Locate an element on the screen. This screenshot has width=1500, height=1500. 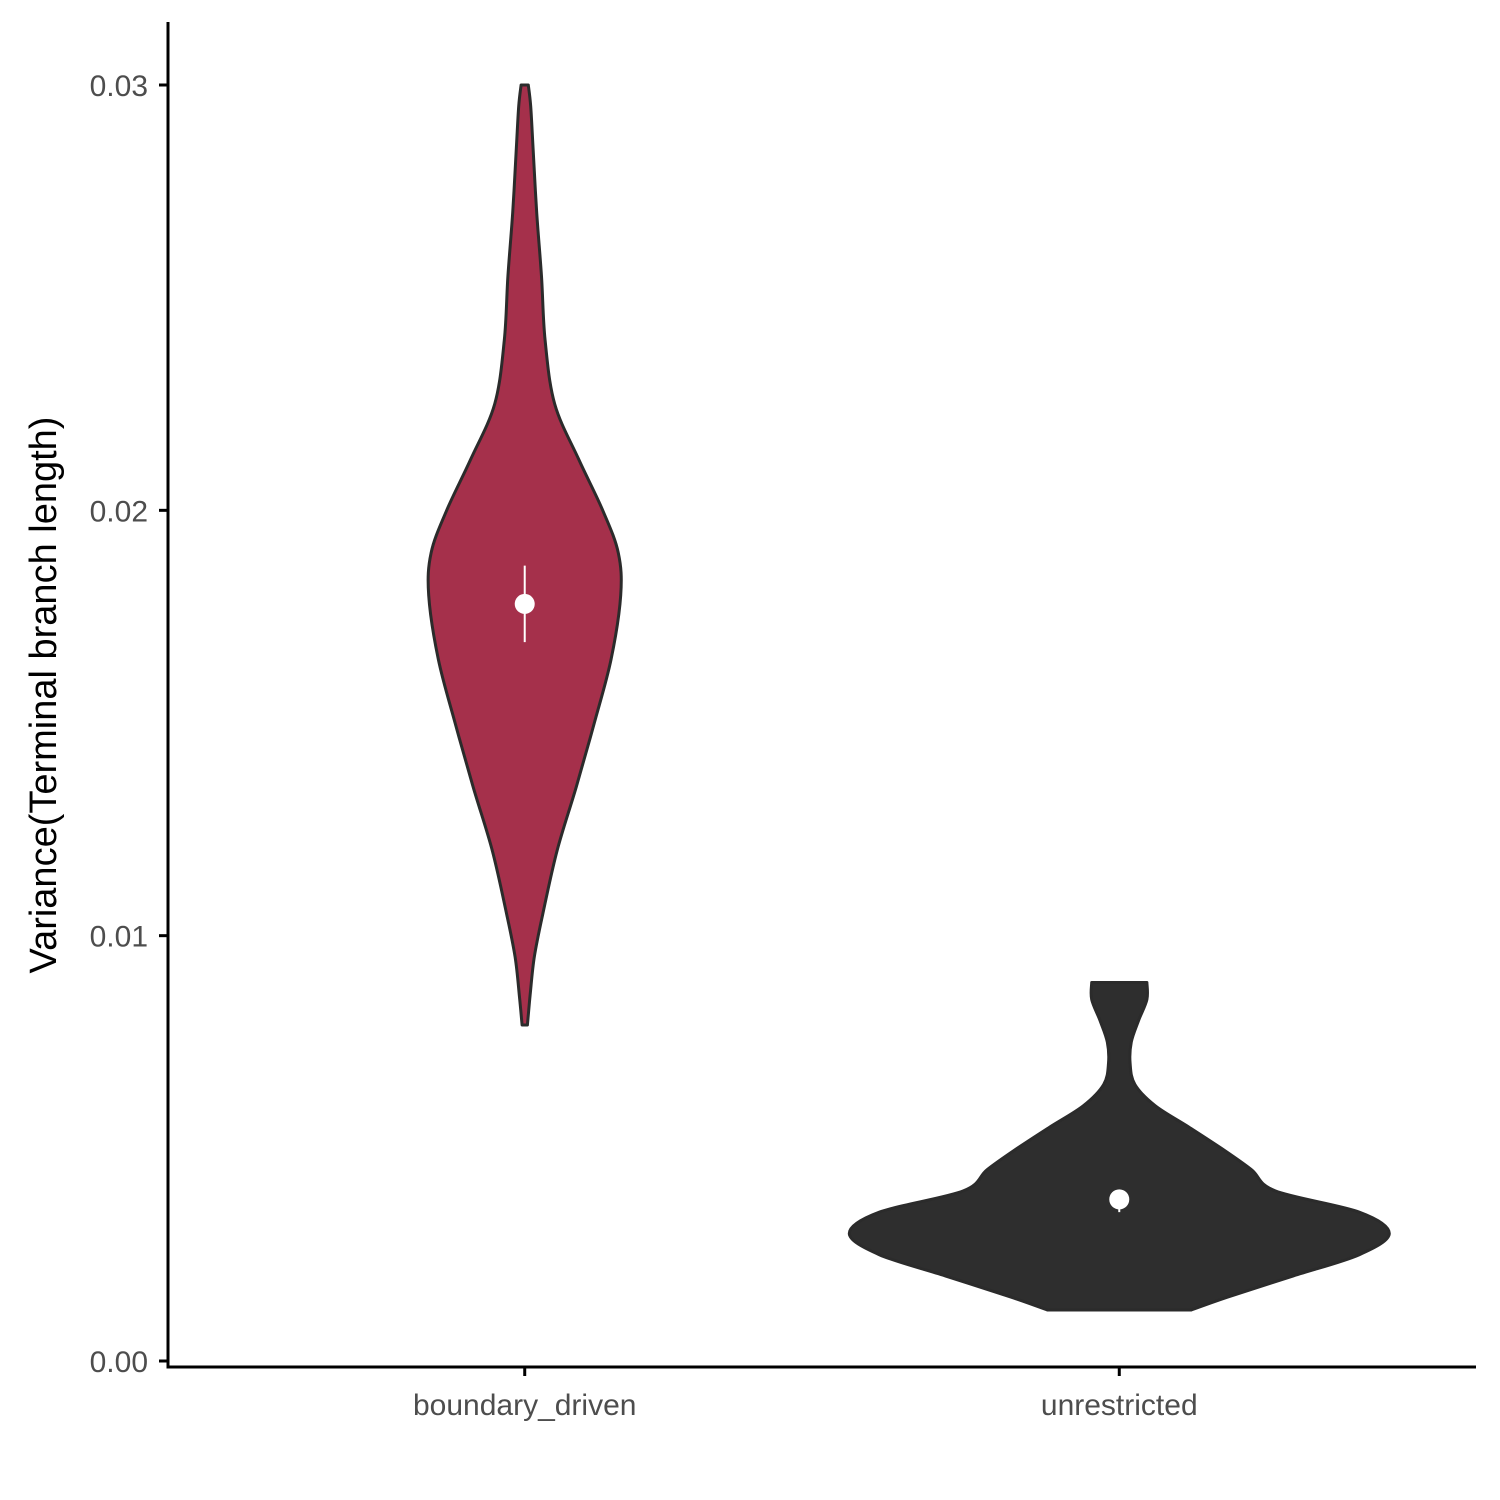
violin-boundary_driven is located at coordinates (524, 555).